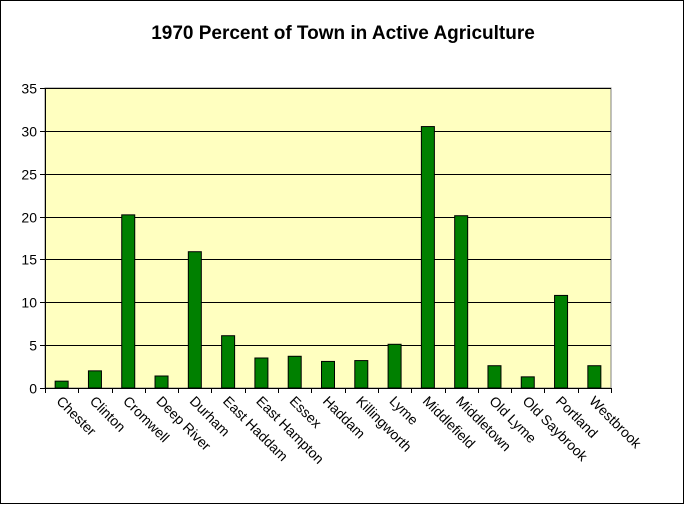 Image resolution: width=684 pixels, height=505 pixels. I want to click on bar-haddam, so click(328, 374).